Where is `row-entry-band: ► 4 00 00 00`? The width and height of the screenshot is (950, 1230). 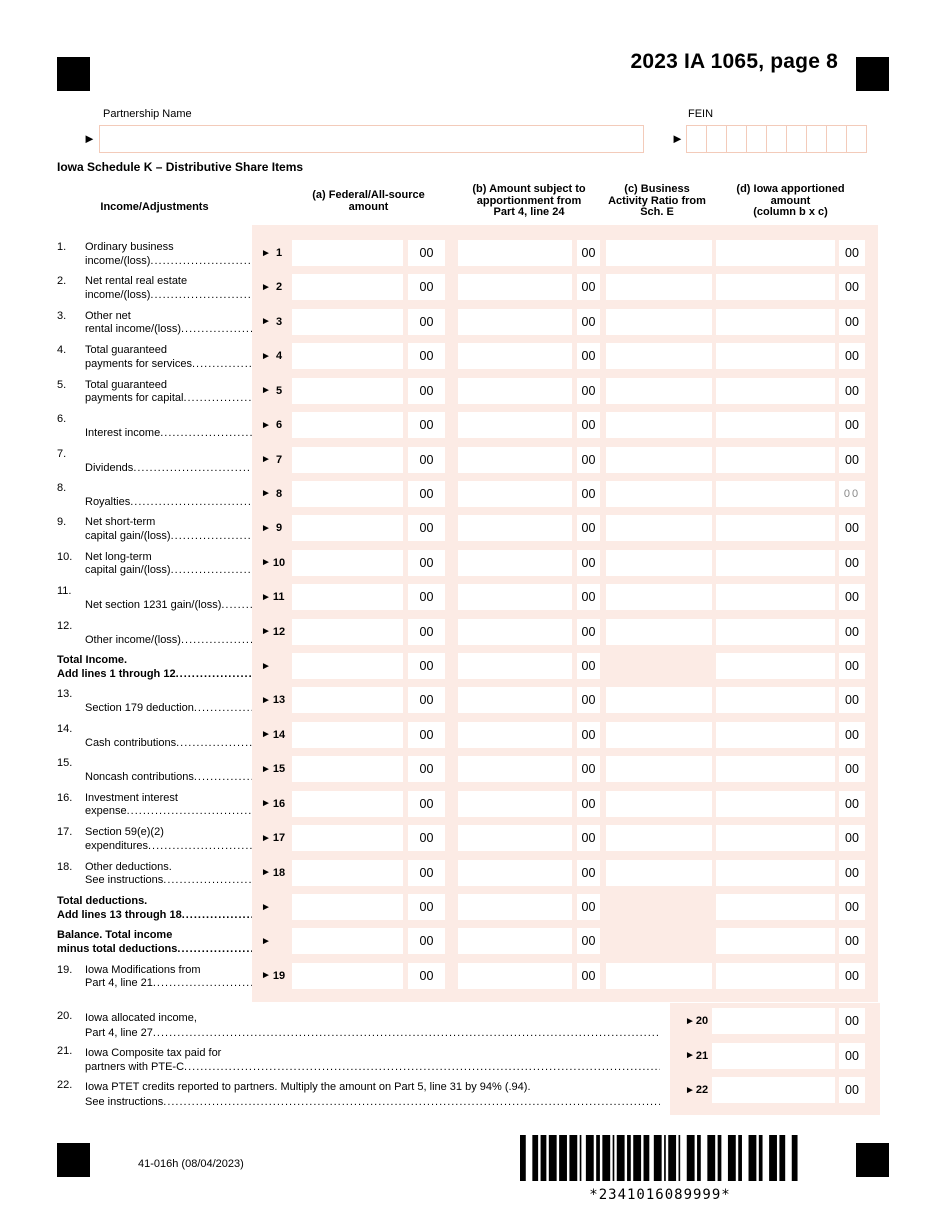 row-entry-band: ► 4 00 00 00 is located at coordinates (565, 360).